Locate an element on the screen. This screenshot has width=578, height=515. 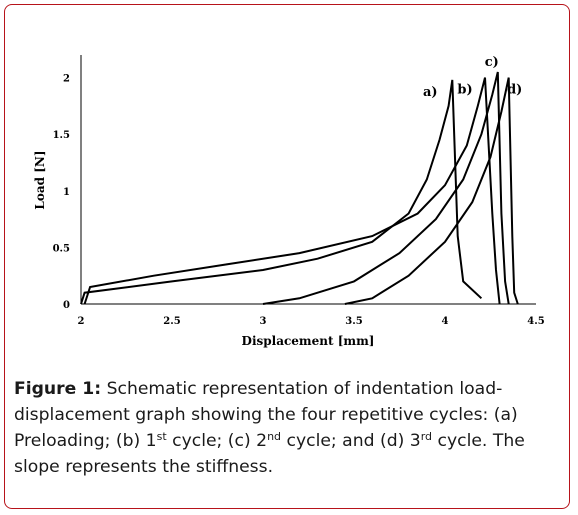
x-tick-label: 2 is located at coordinates (81, 321).